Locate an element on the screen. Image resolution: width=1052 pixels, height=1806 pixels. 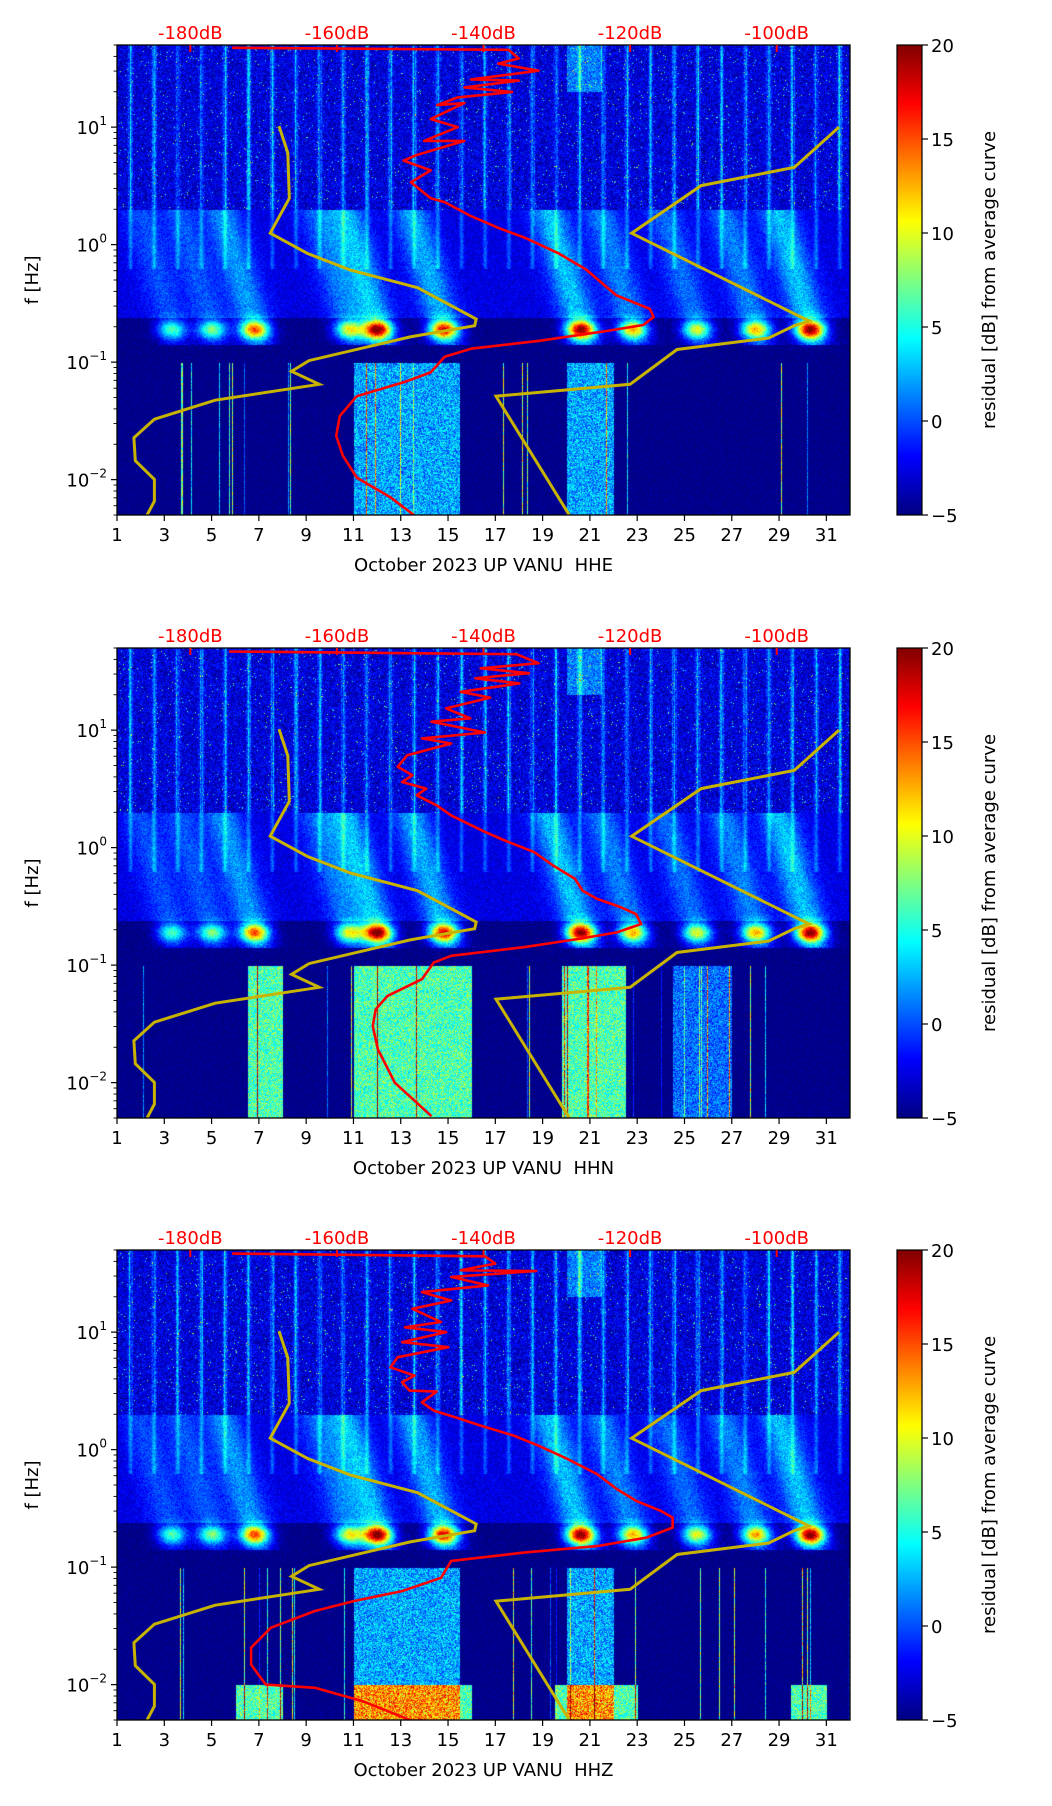
x-tick-label: 29 is located at coordinates (779, 535).